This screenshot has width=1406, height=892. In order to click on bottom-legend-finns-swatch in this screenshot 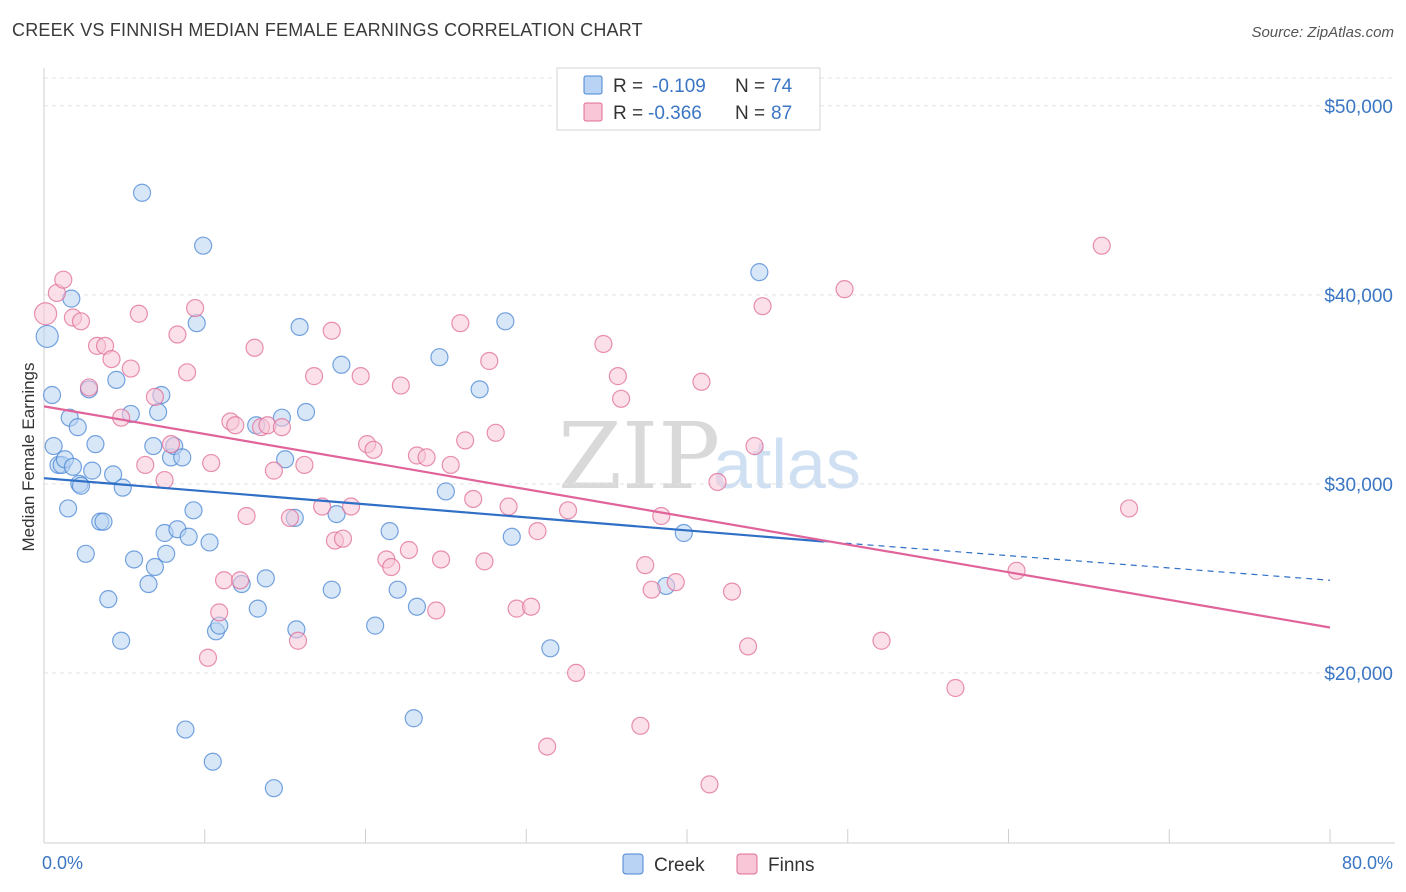, I will do `click(747, 864)`.